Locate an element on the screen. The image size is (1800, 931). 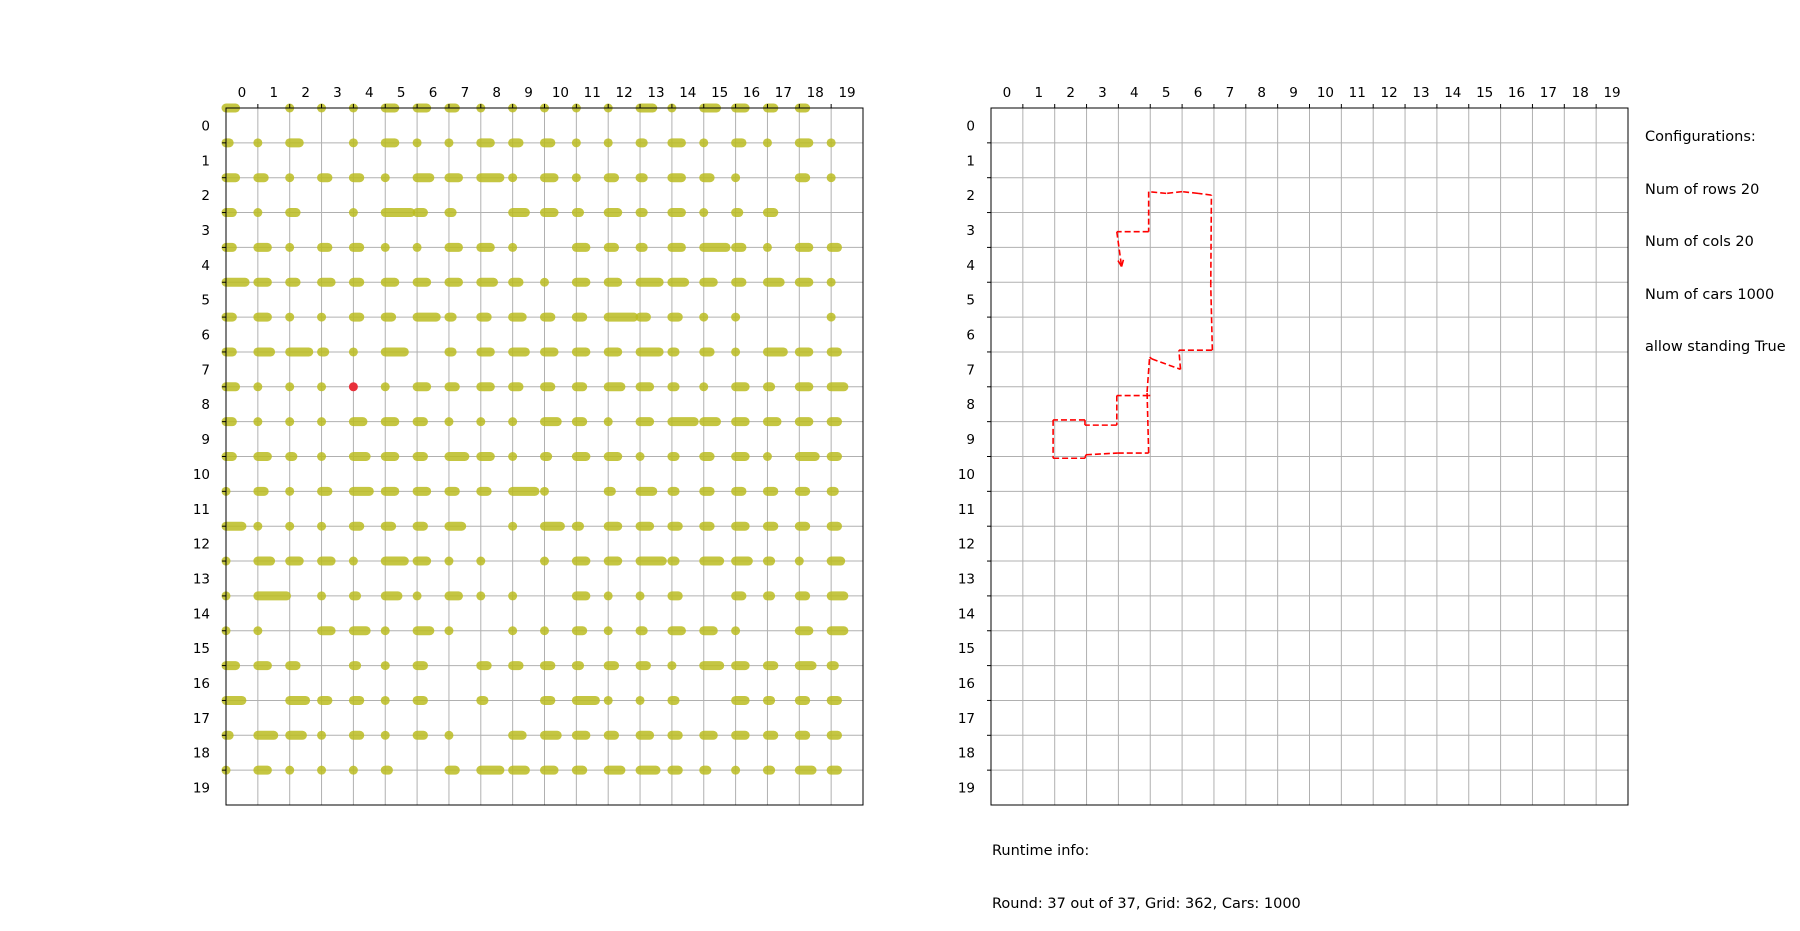
selected-car-marker is located at coordinates (353, 387).